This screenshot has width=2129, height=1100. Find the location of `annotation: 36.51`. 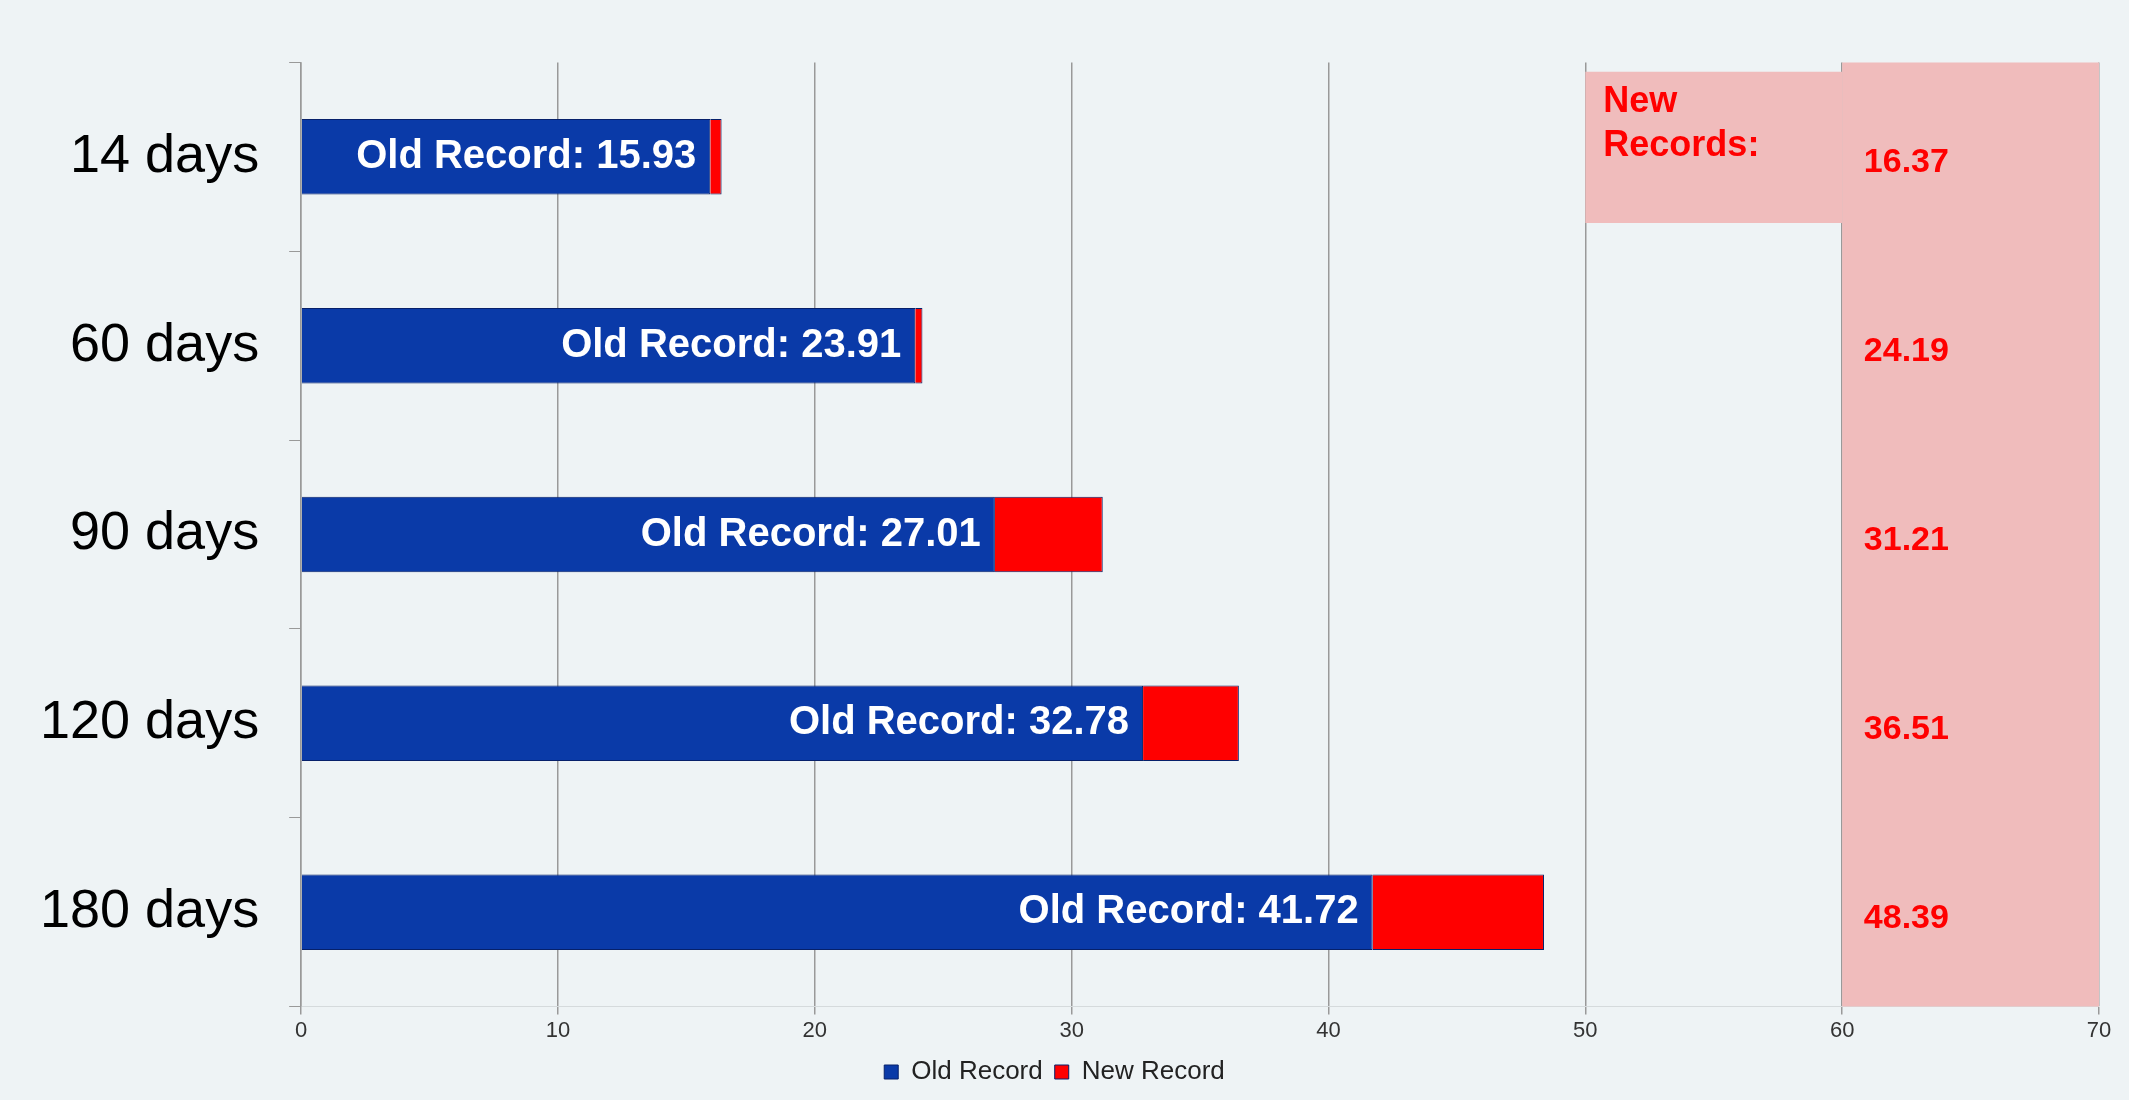

annotation: 36.51 is located at coordinates (1906, 726).